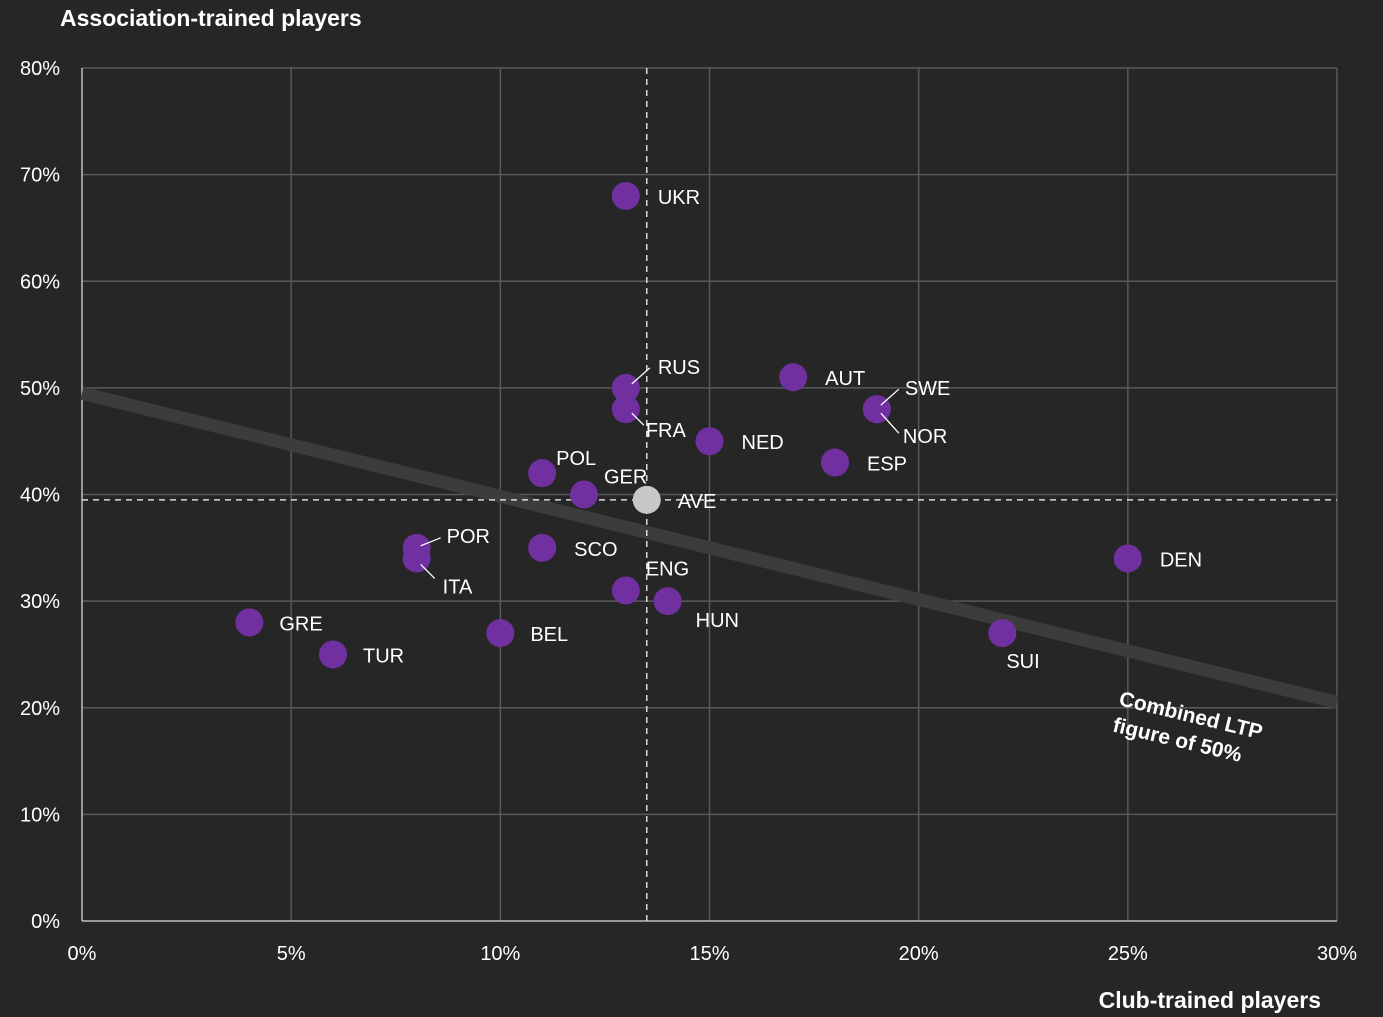 Image resolution: width=1383 pixels, height=1017 pixels. I want to click on point-label: AUT, so click(845, 379).